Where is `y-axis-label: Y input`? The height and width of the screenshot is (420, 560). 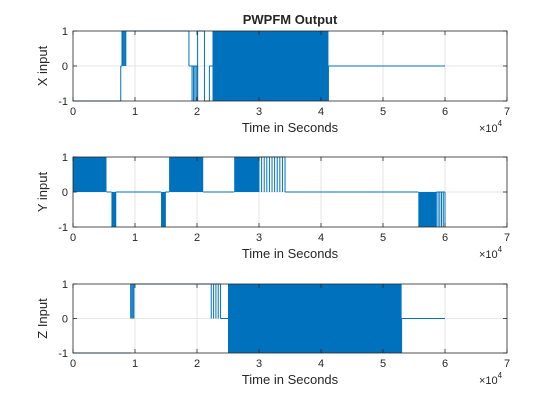
y-axis-label: Y input is located at coordinates (42, 191).